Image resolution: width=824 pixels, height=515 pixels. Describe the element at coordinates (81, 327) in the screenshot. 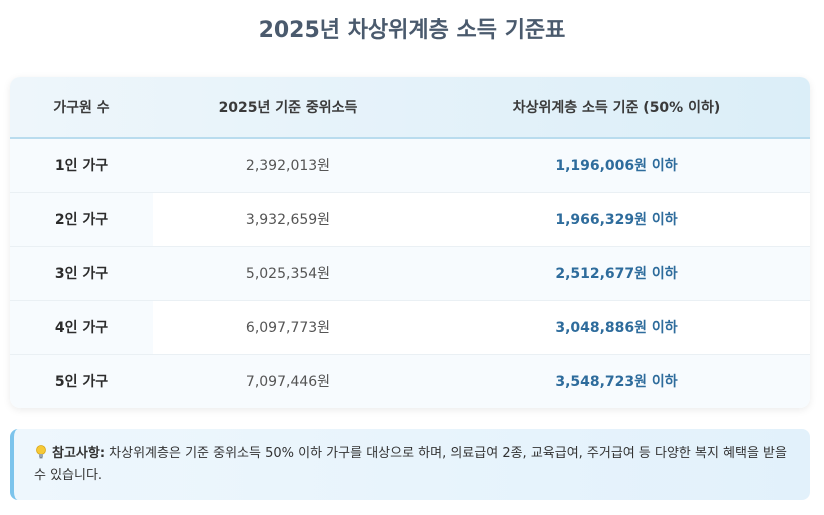

I see `household-cell: 4인 가구` at that location.